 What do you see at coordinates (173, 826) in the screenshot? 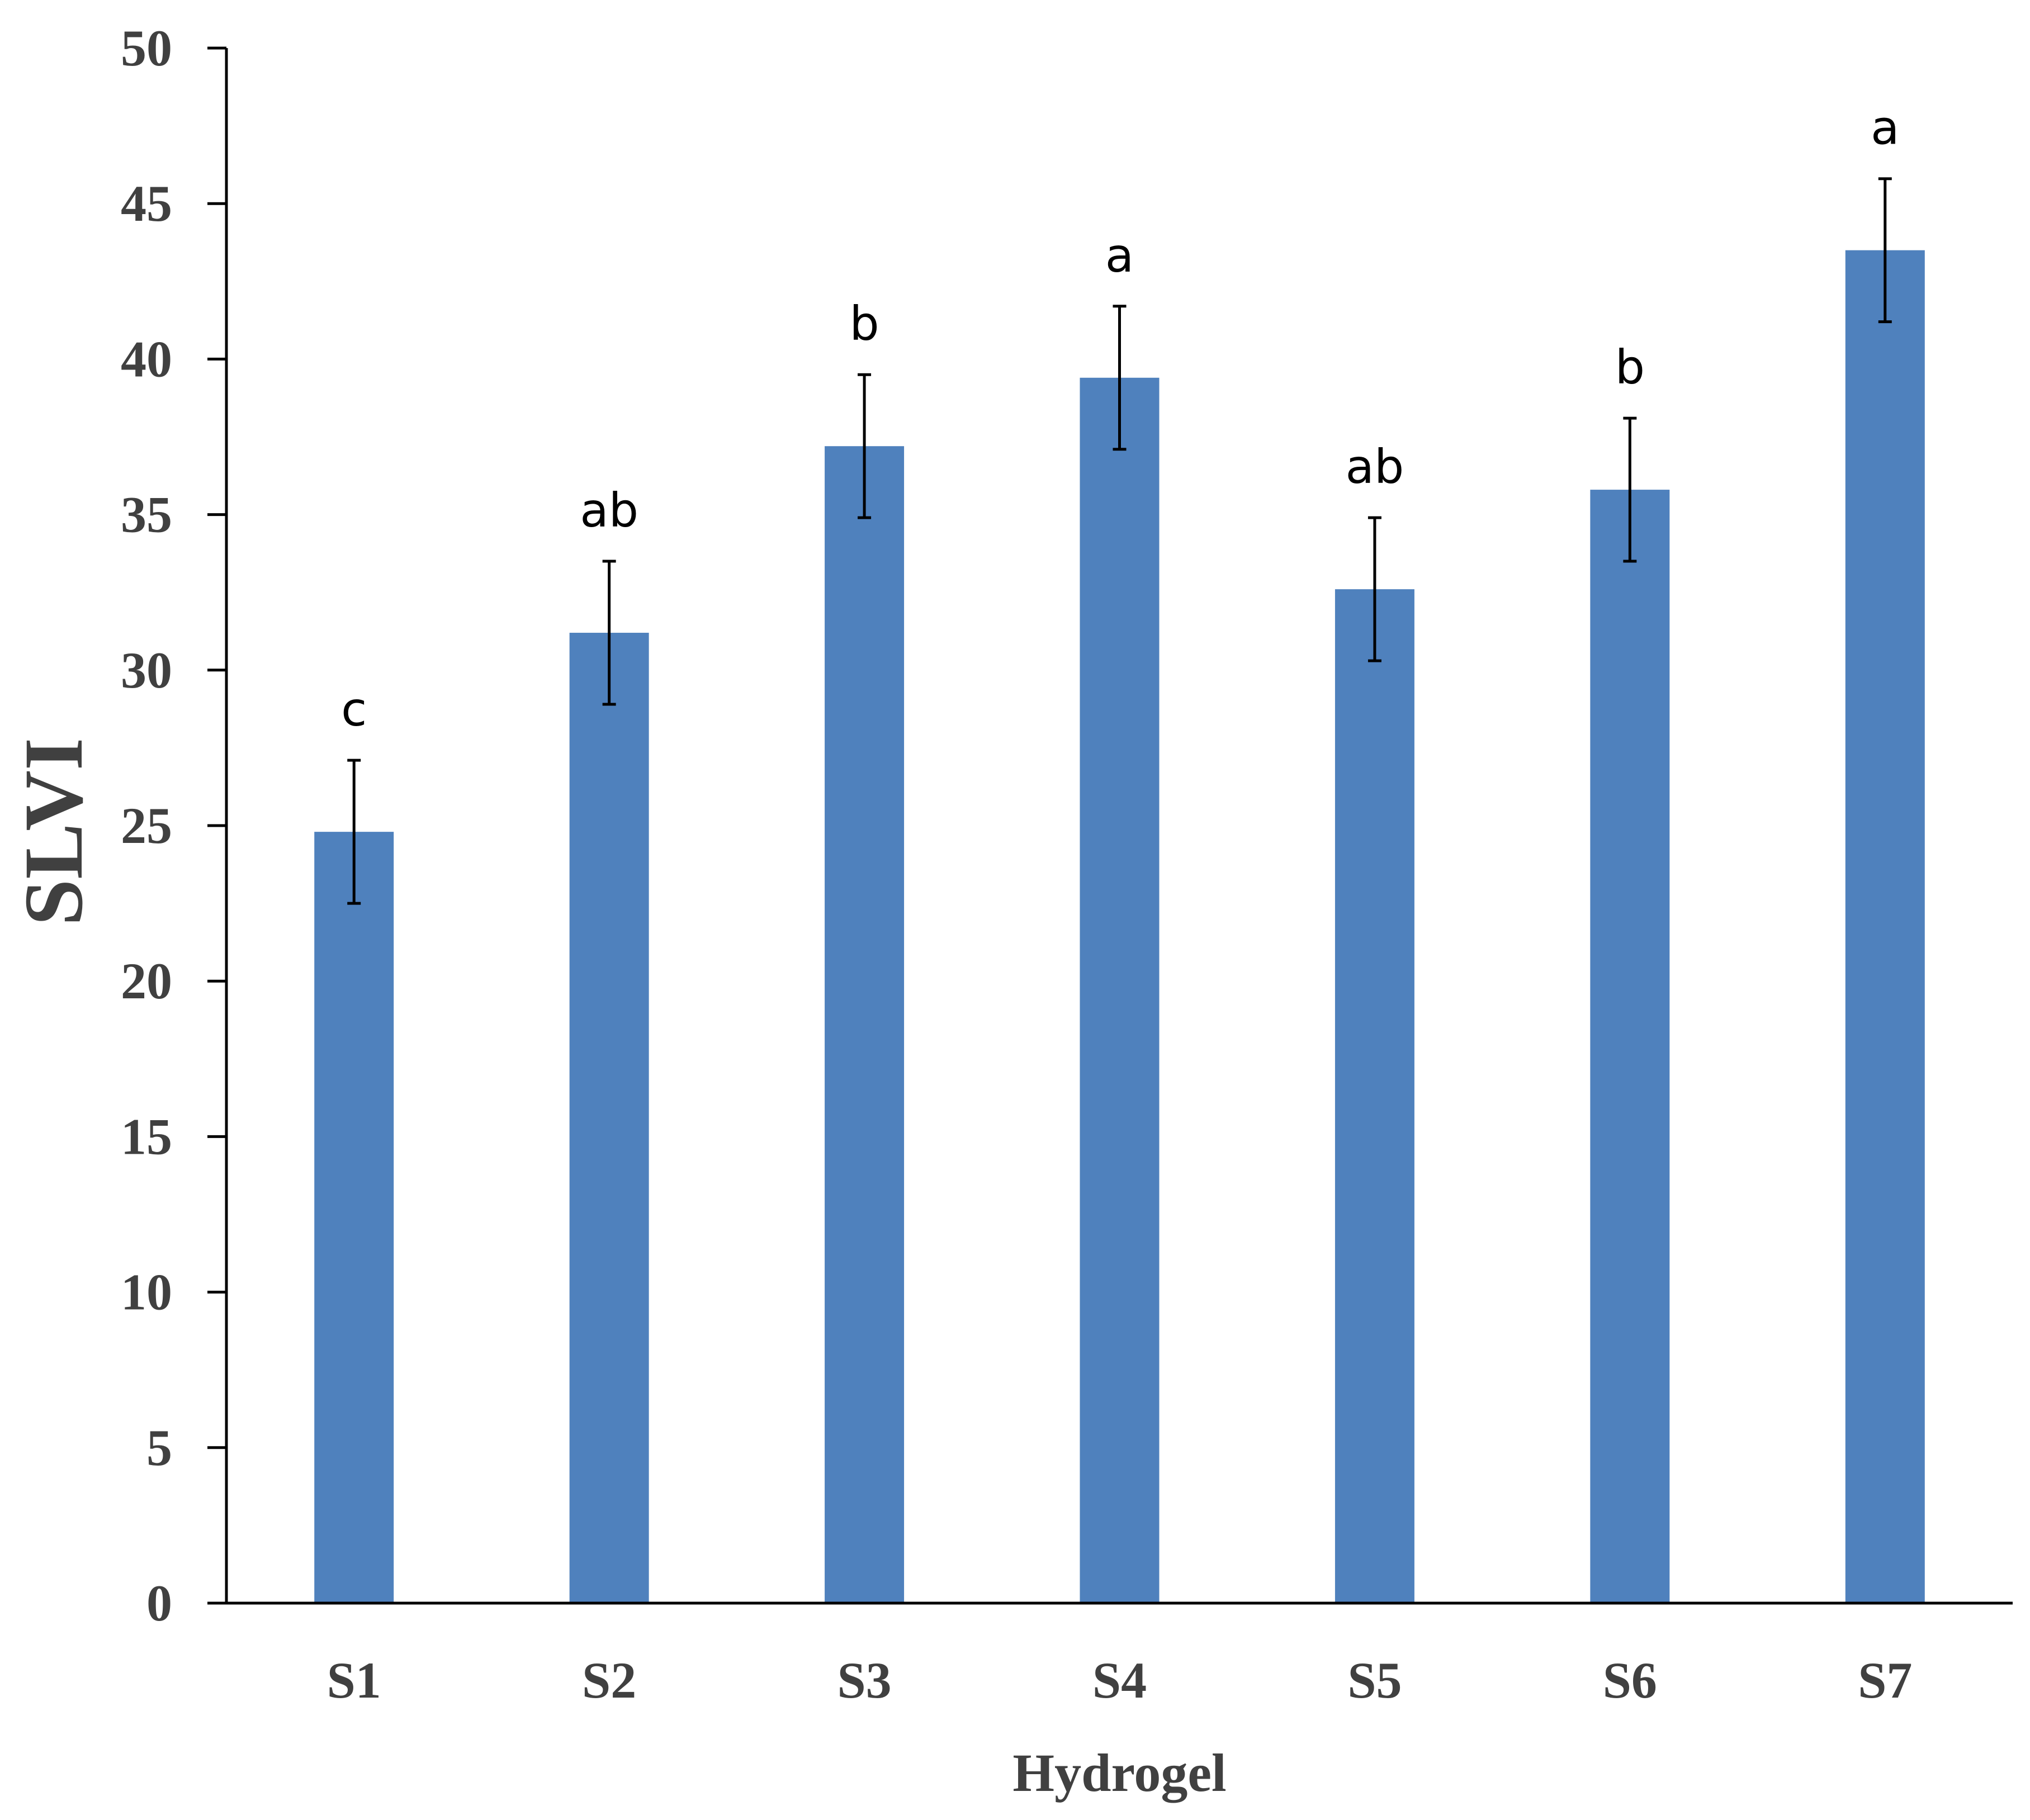
I see `y-axis-ticks: 0 5 10 15 20 25 30 35 40 45 50` at bounding box center [173, 826].